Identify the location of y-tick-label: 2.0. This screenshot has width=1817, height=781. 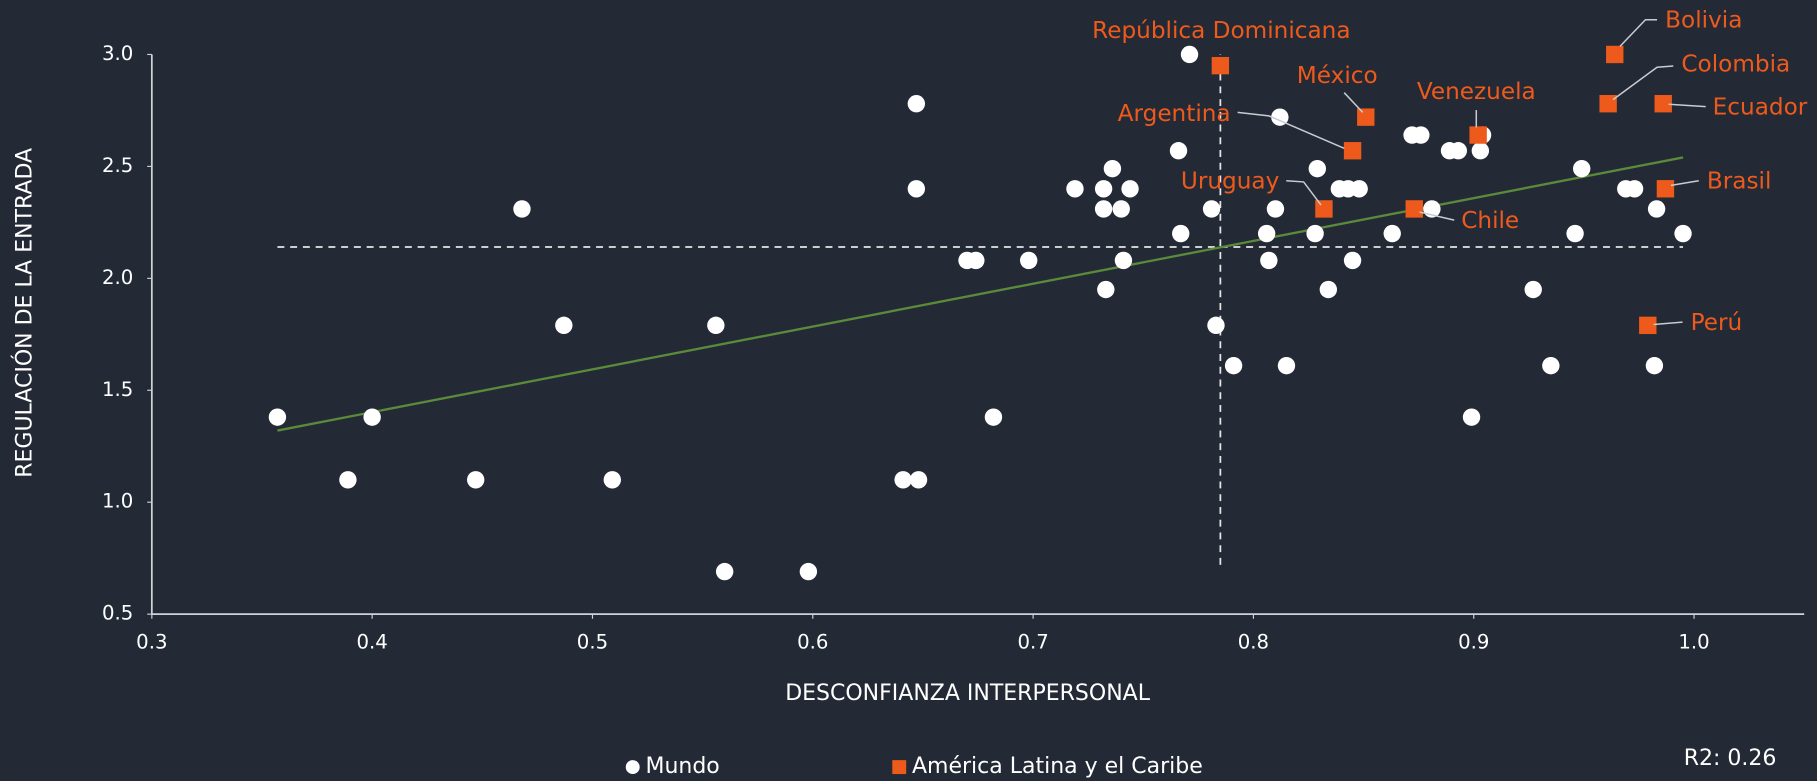
(117, 277).